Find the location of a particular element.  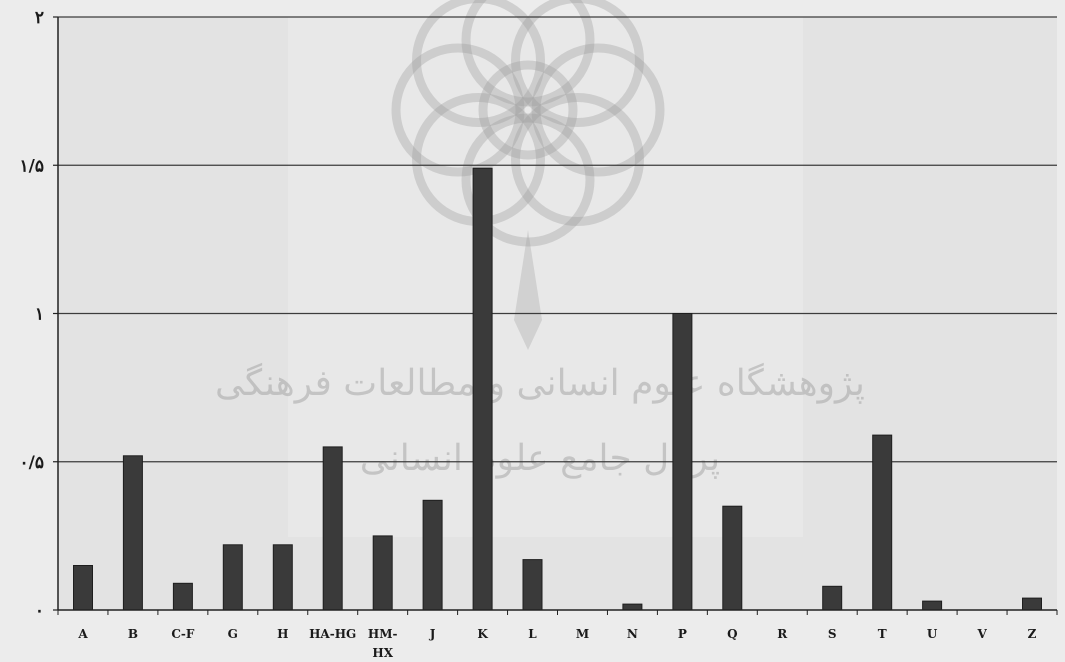

x-tick-label: HM- is located at coordinates (383, 634).